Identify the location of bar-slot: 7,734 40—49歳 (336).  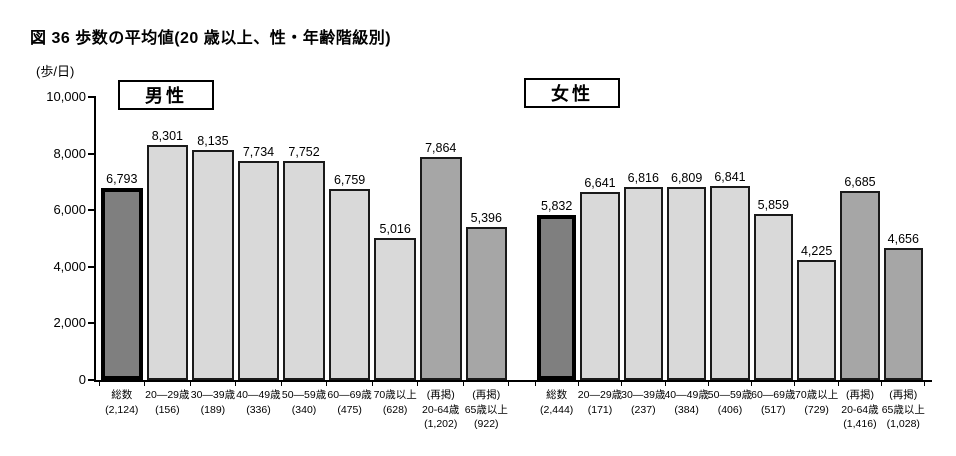
(258, 256).